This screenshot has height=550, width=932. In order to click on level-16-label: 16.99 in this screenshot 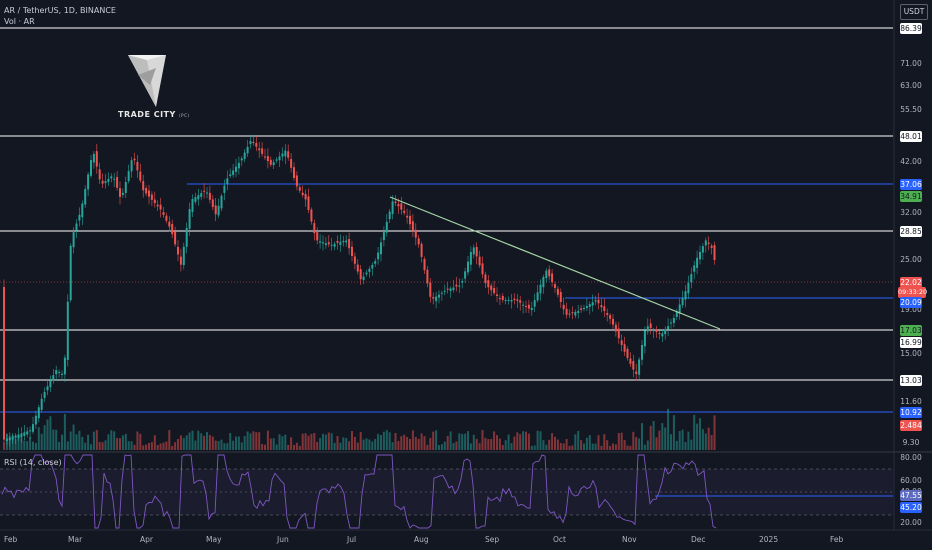, I will do `click(911, 342)`.